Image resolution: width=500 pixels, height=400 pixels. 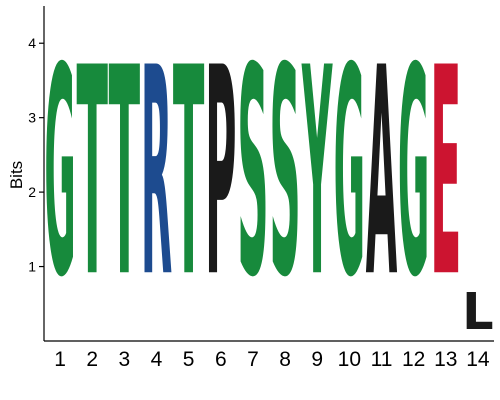 I want to click on logo-letter-1: G, so click(x=59, y=174).